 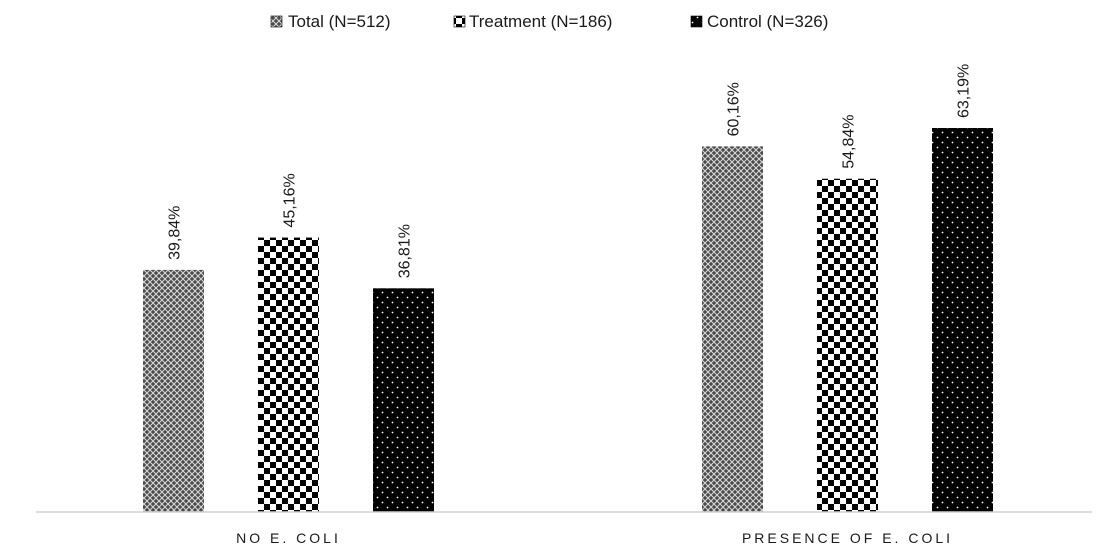 I want to click on value-label-1-1: 39,84%, so click(x=175, y=233).